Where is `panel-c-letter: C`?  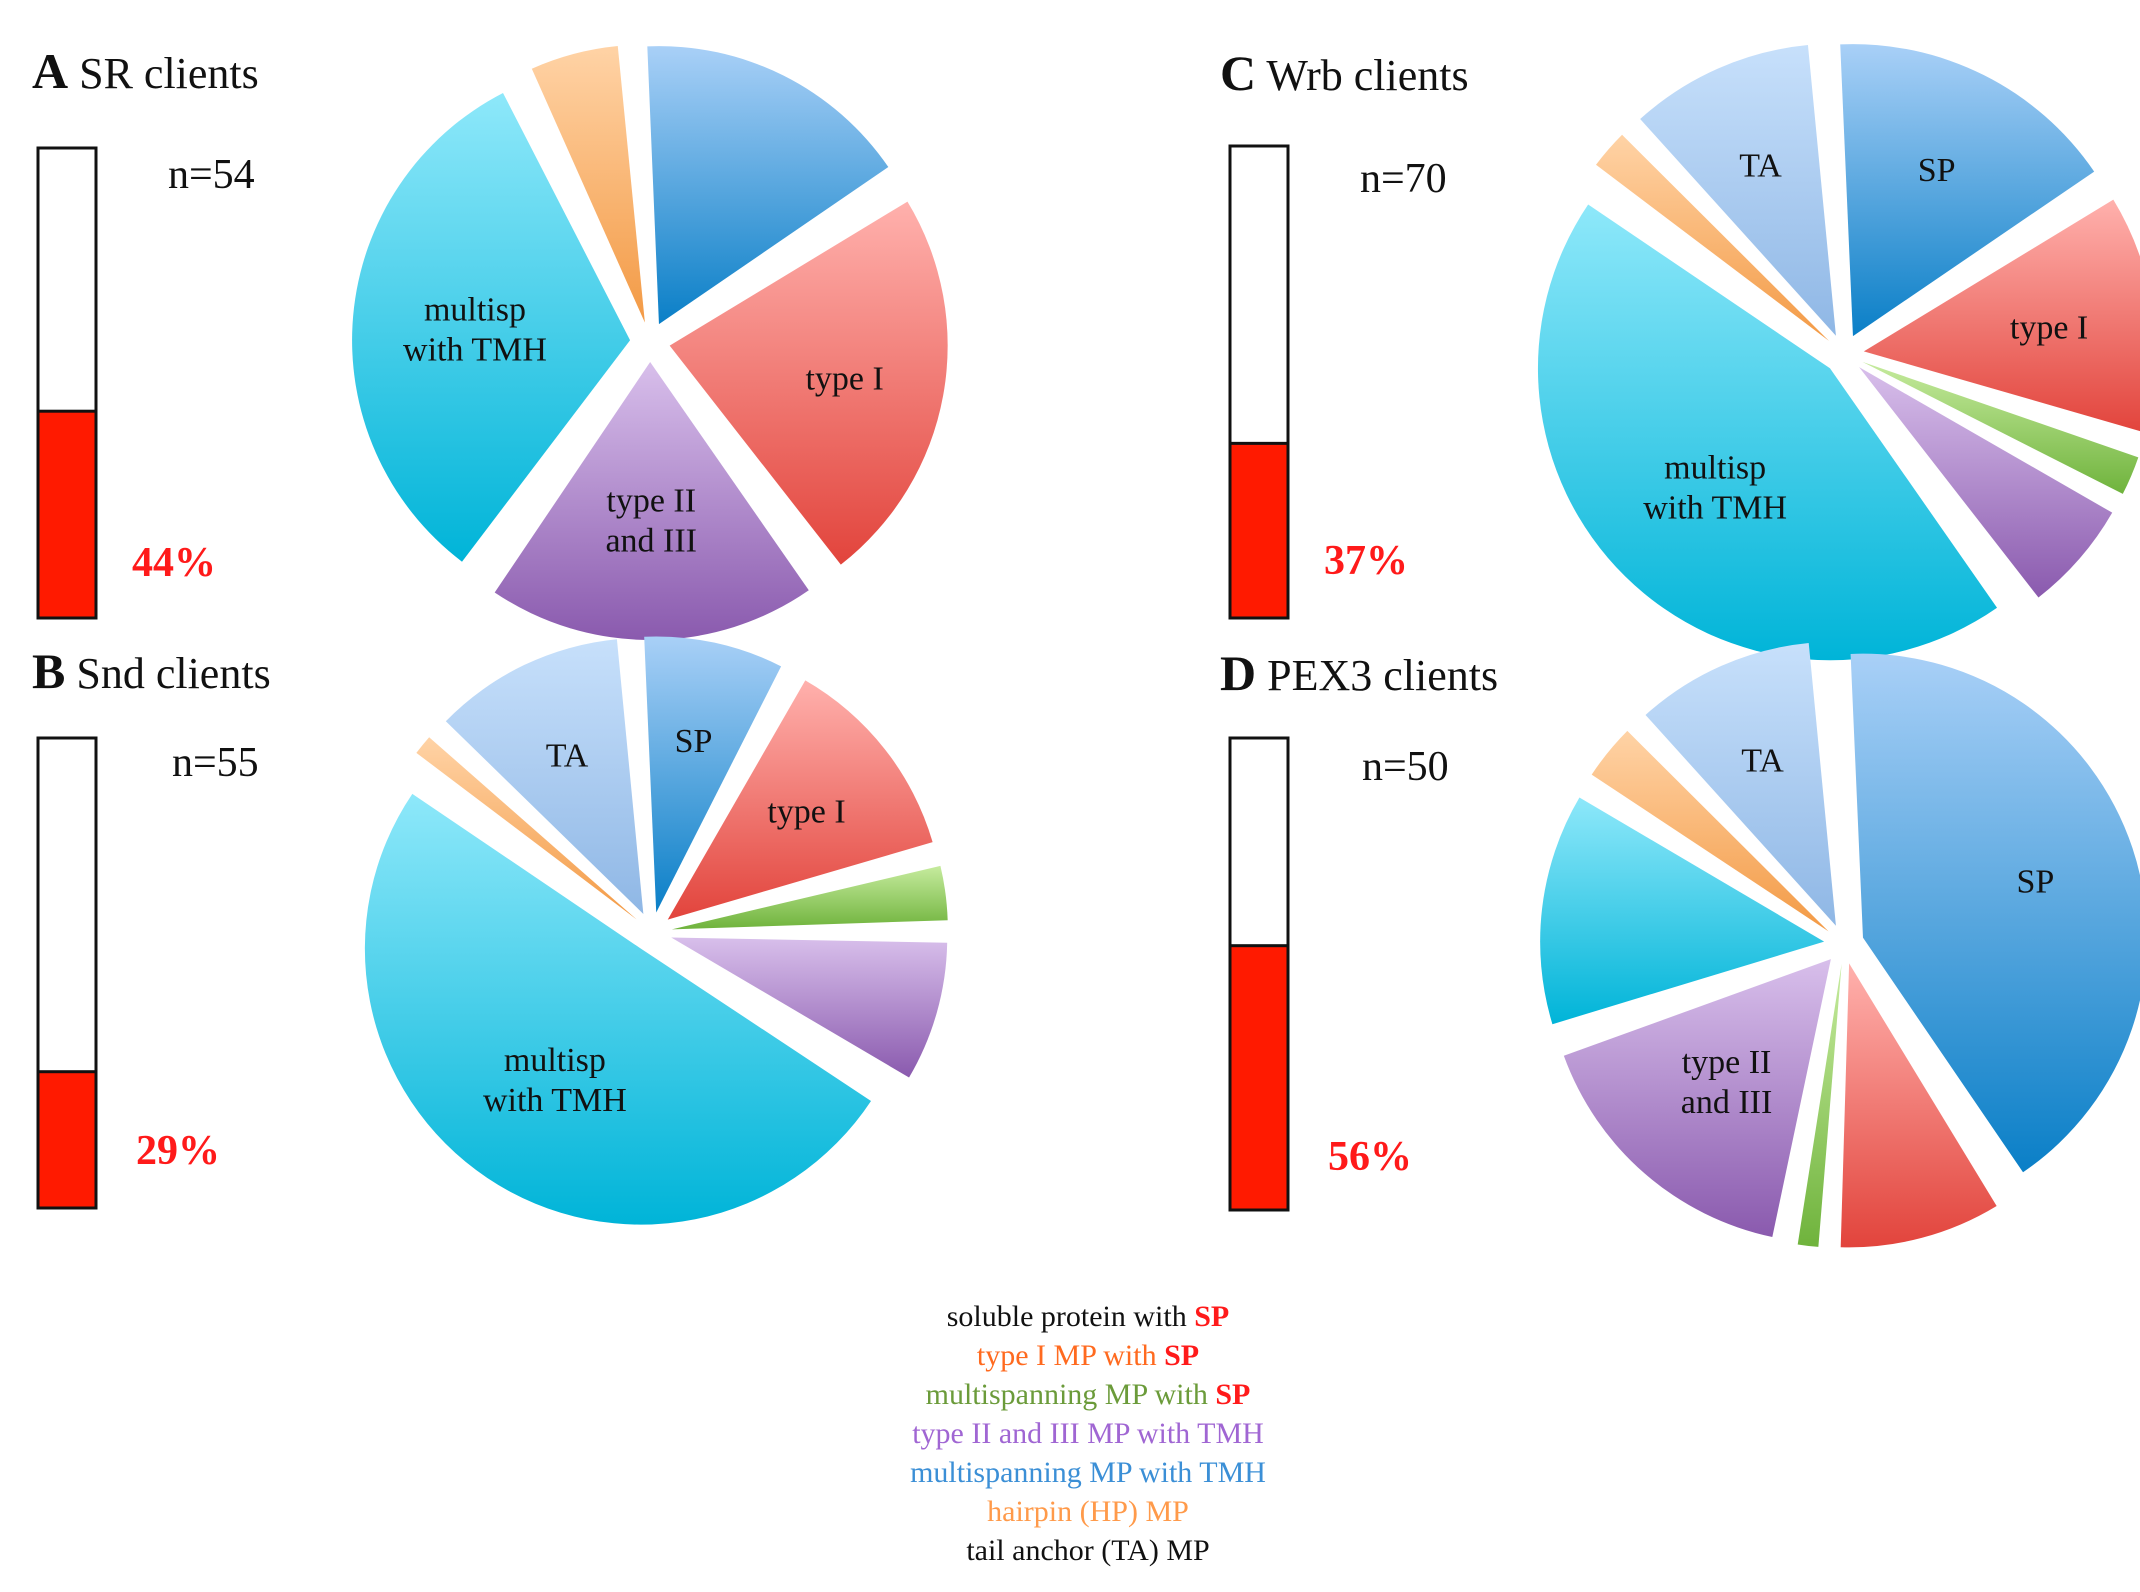 panel-c-letter: C is located at coordinates (1238, 73).